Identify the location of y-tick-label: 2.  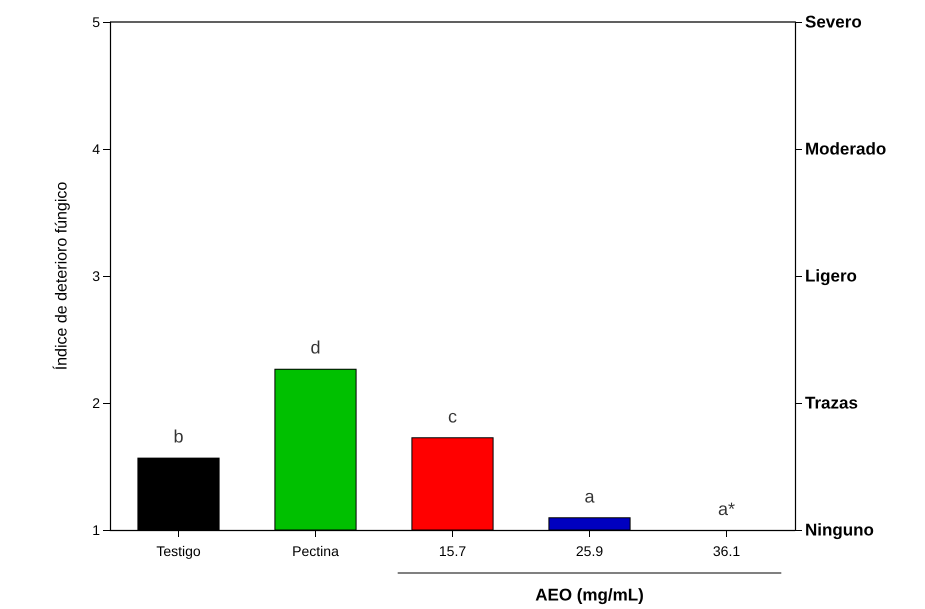
(96, 403).